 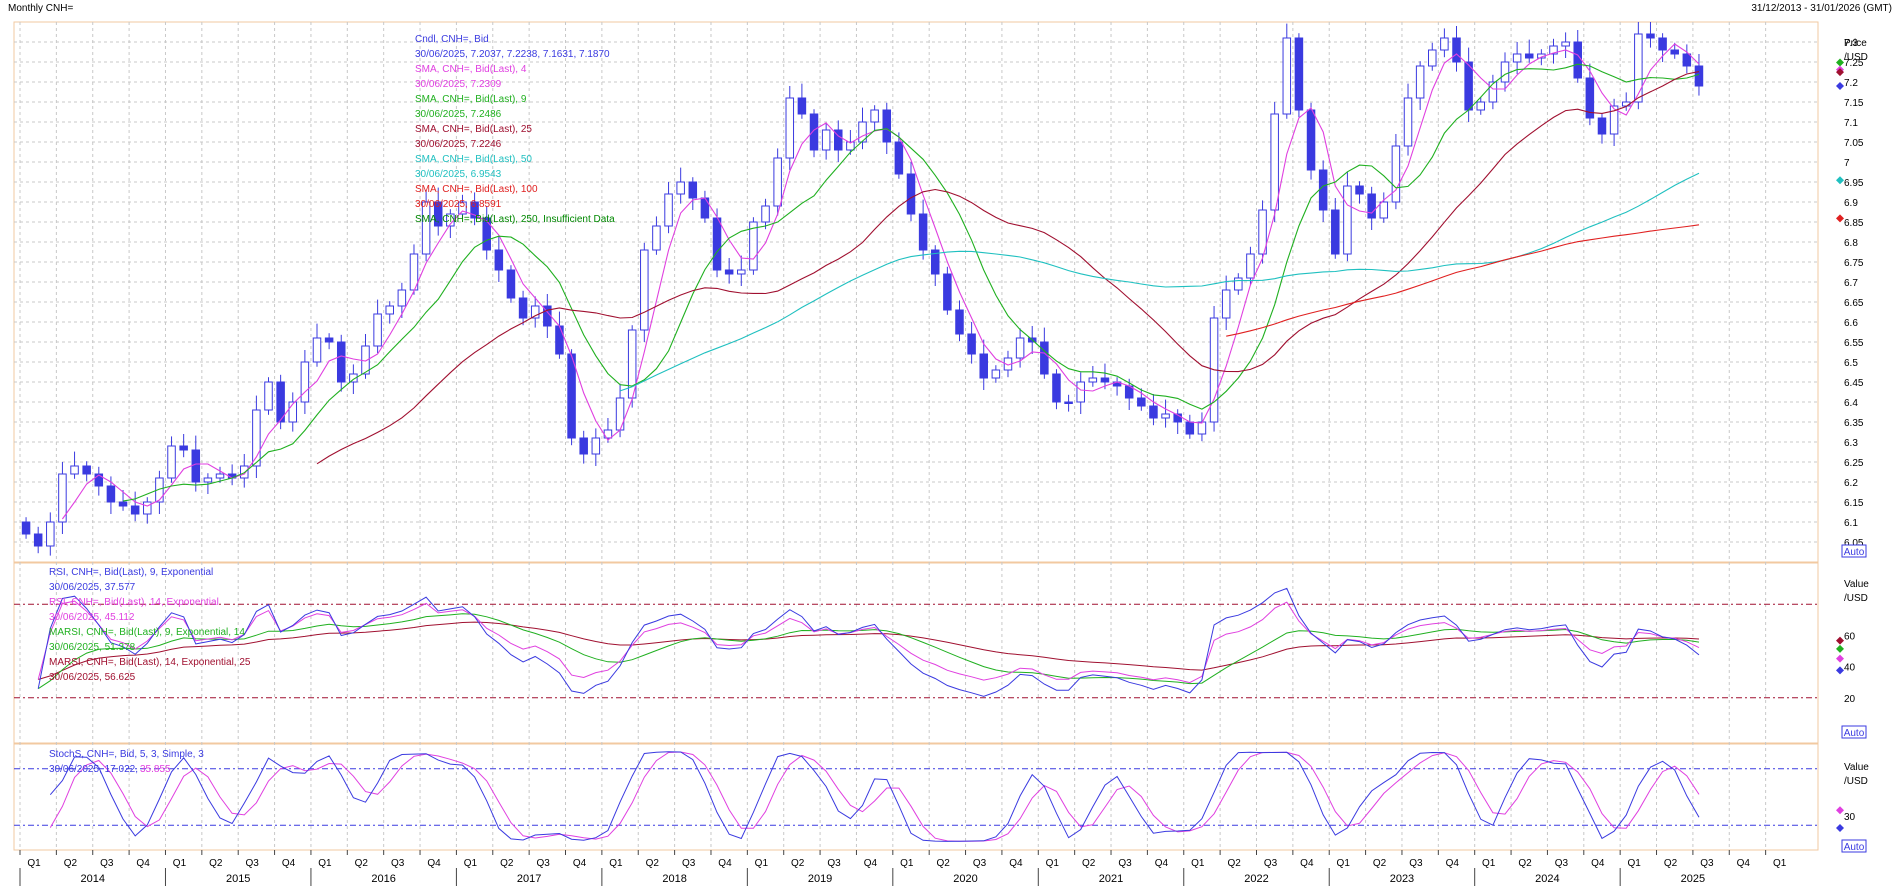 I want to click on price-tick-label: 6.95, so click(x=1854, y=183).